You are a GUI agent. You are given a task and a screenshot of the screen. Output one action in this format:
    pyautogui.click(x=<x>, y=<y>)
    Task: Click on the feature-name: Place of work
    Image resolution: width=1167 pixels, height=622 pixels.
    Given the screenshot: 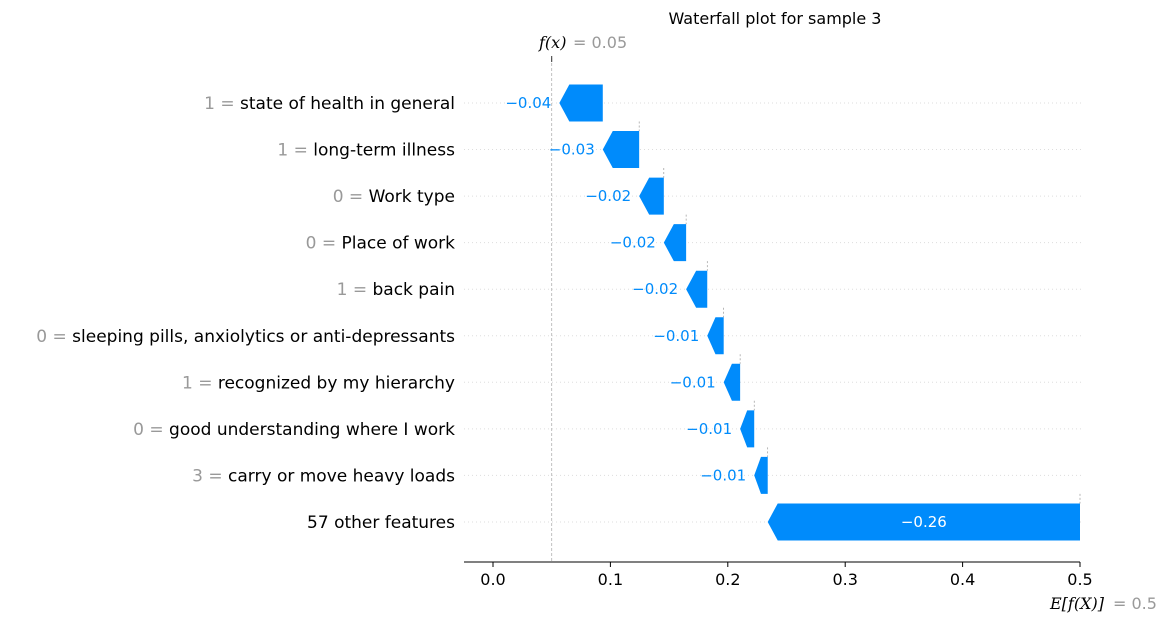 What is the action you would take?
    pyautogui.click(x=398, y=244)
    